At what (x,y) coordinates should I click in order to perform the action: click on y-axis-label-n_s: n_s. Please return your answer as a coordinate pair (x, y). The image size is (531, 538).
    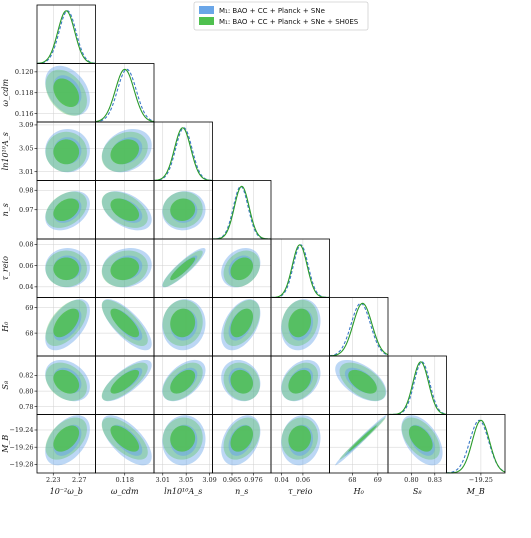
    Looking at the image, I should click on (5, 209).